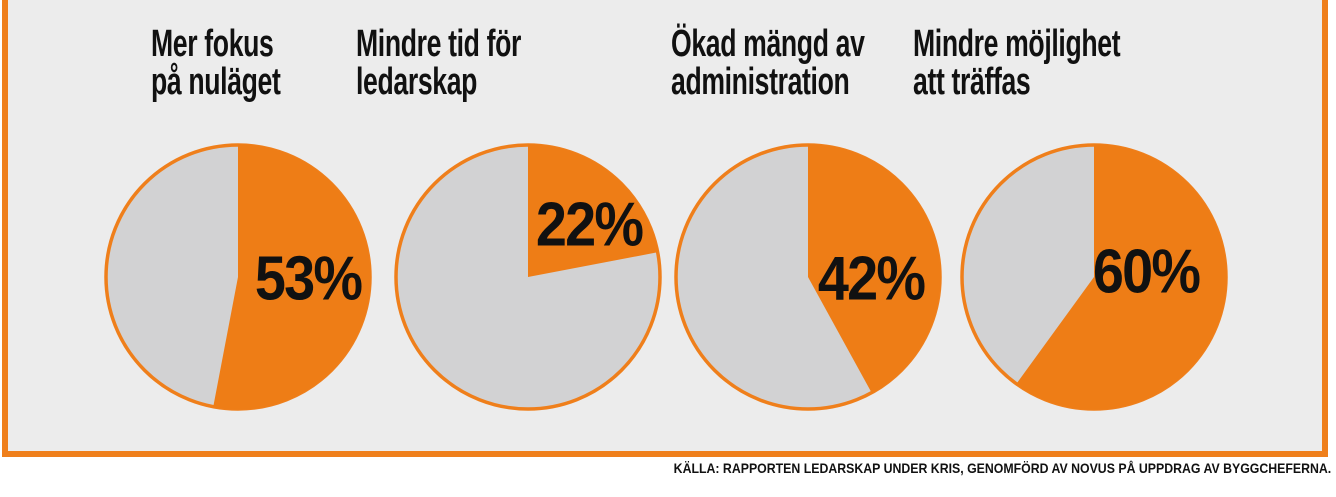 The width and height of the screenshot is (1336, 497). Describe the element at coordinates (439, 63) in the screenshot. I see `chart-title: Mindre tid för ledarskap` at that location.